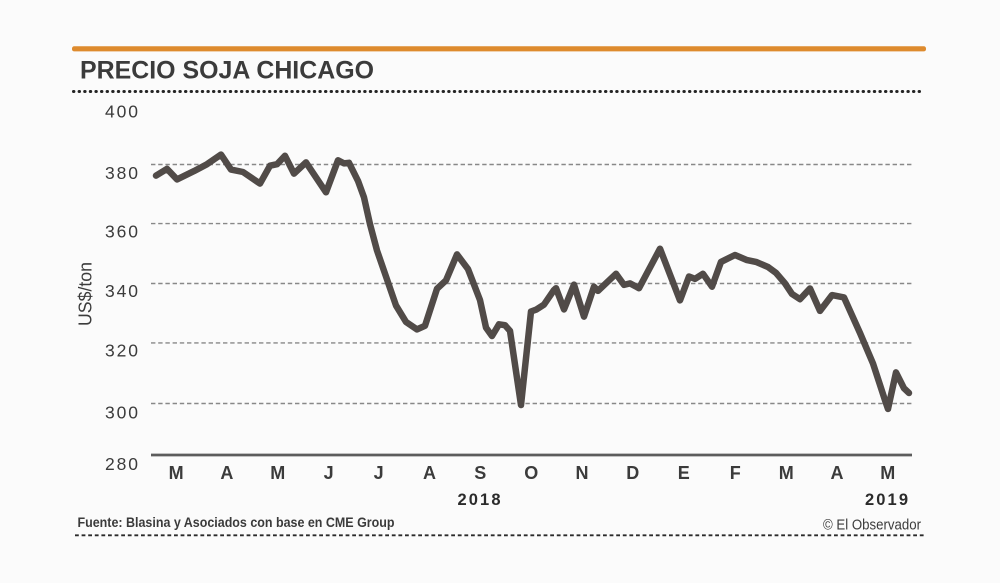 The image size is (1000, 583). I want to click on svg-text: S, so click(480, 473).